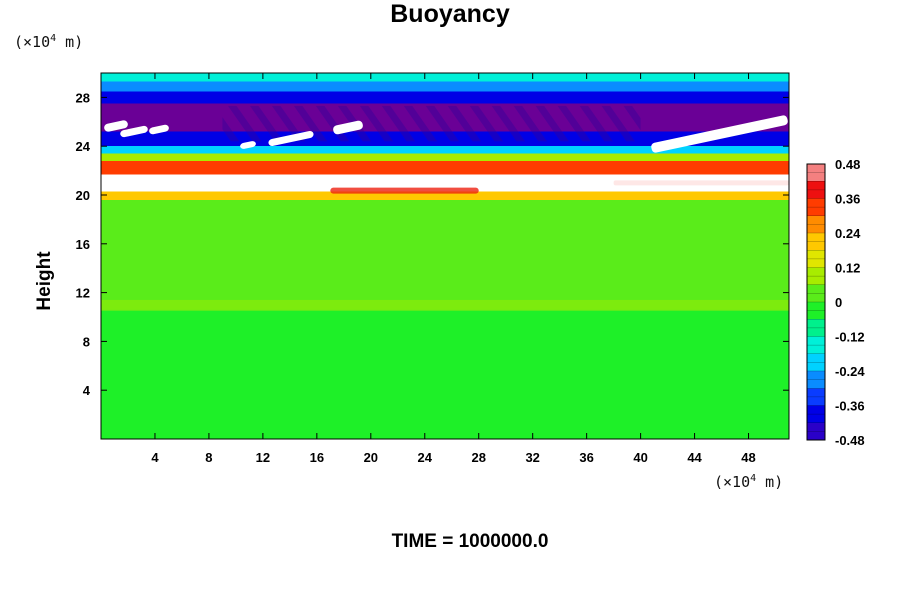 The width and height of the screenshot is (900, 600). Describe the element at coordinates (847, 199) in the screenshot. I see `colorbar-tick-label: 0.36` at that location.